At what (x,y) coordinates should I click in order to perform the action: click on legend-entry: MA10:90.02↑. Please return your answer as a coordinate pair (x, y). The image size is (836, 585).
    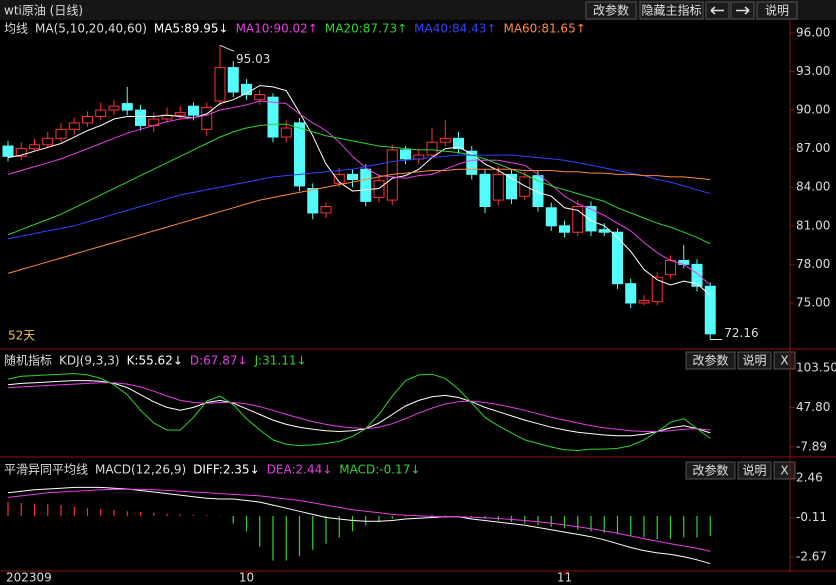
    Looking at the image, I should click on (277, 29).